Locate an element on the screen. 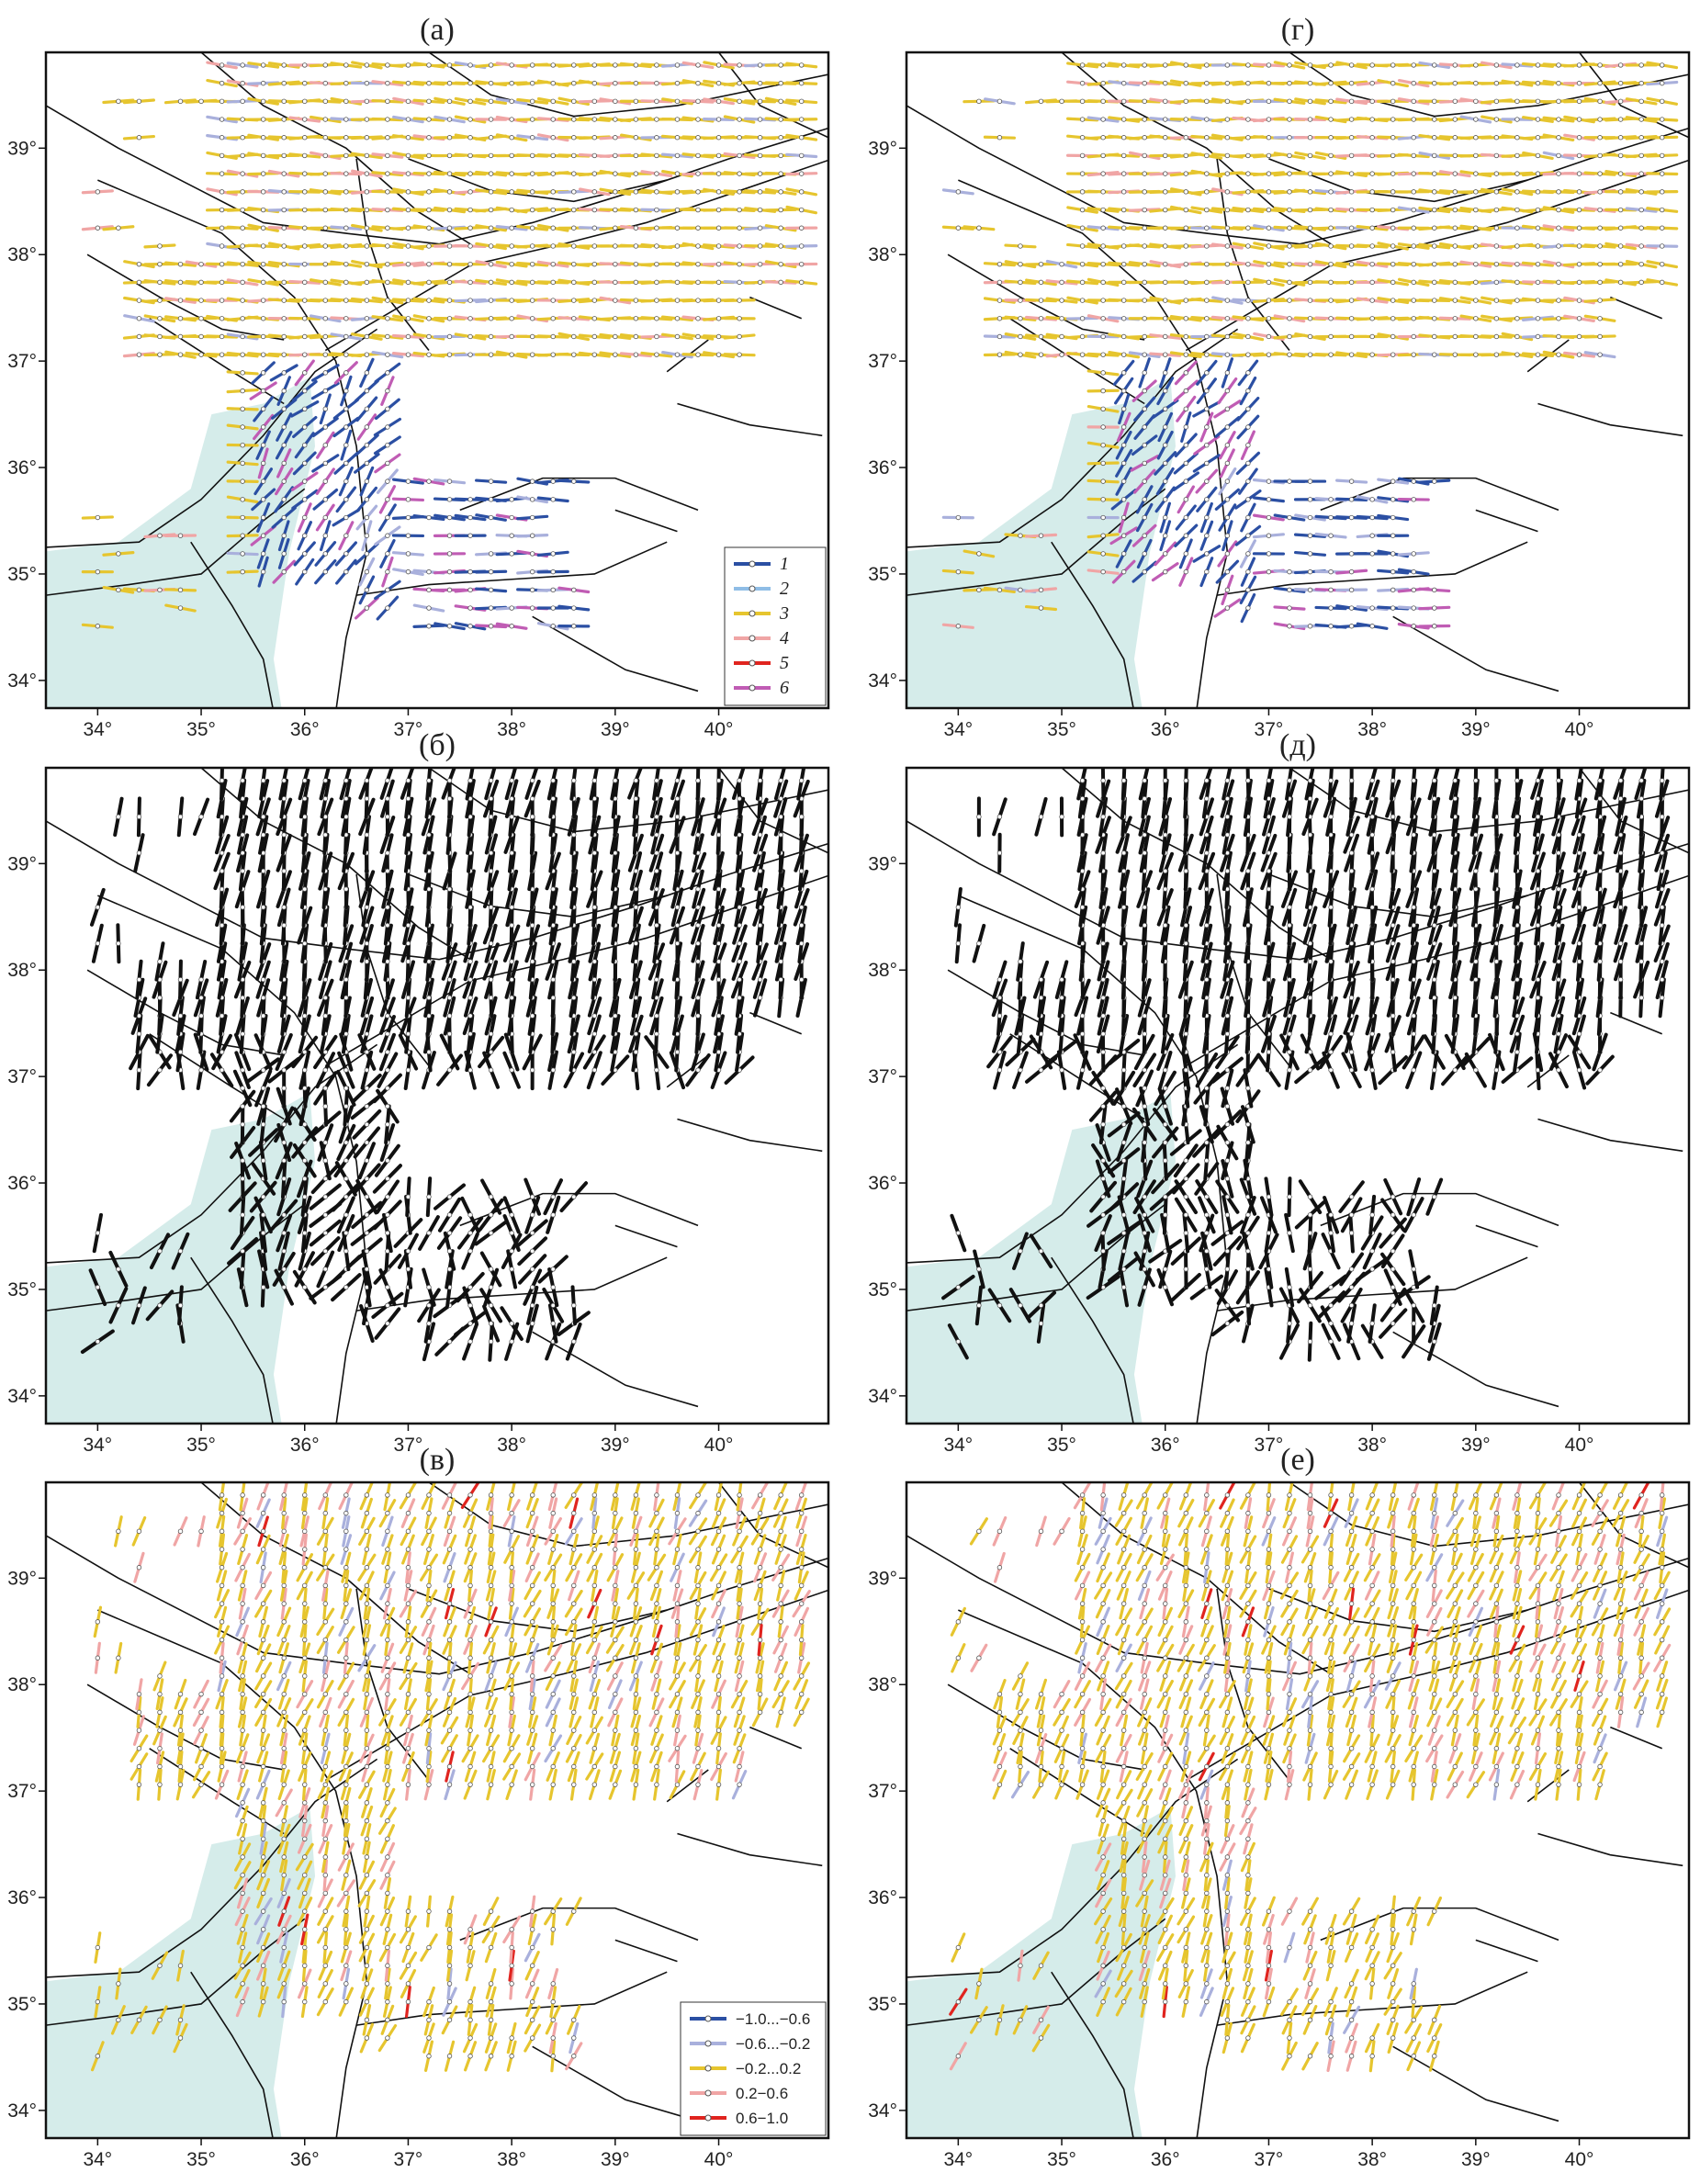  sea is located at coordinates (1036, 550).